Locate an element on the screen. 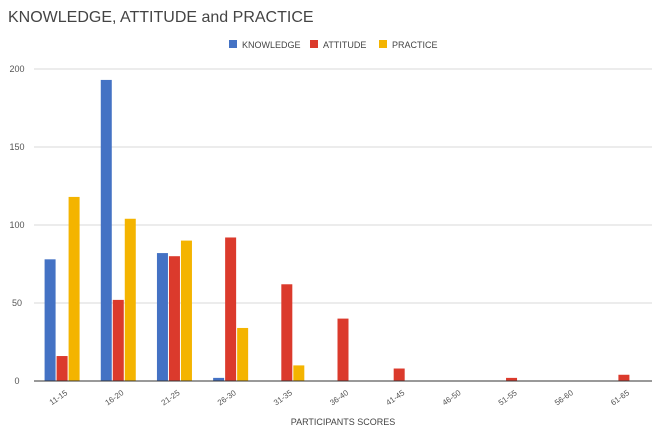 The height and width of the screenshot is (436, 662). y-tick-label: 0 is located at coordinates (16, 381).